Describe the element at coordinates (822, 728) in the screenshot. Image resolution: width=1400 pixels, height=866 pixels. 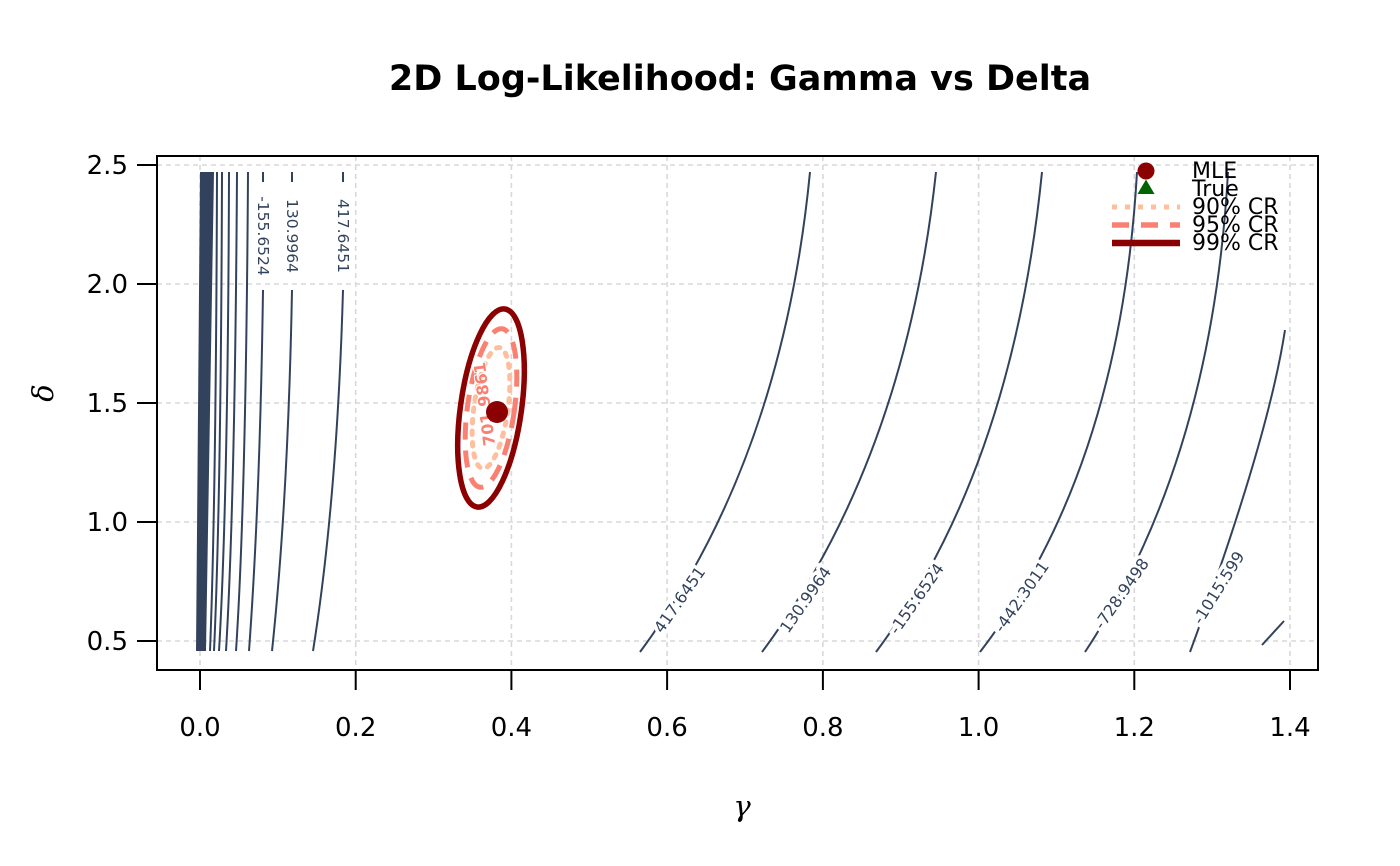
I see `x-tick-label: 0.8` at that location.